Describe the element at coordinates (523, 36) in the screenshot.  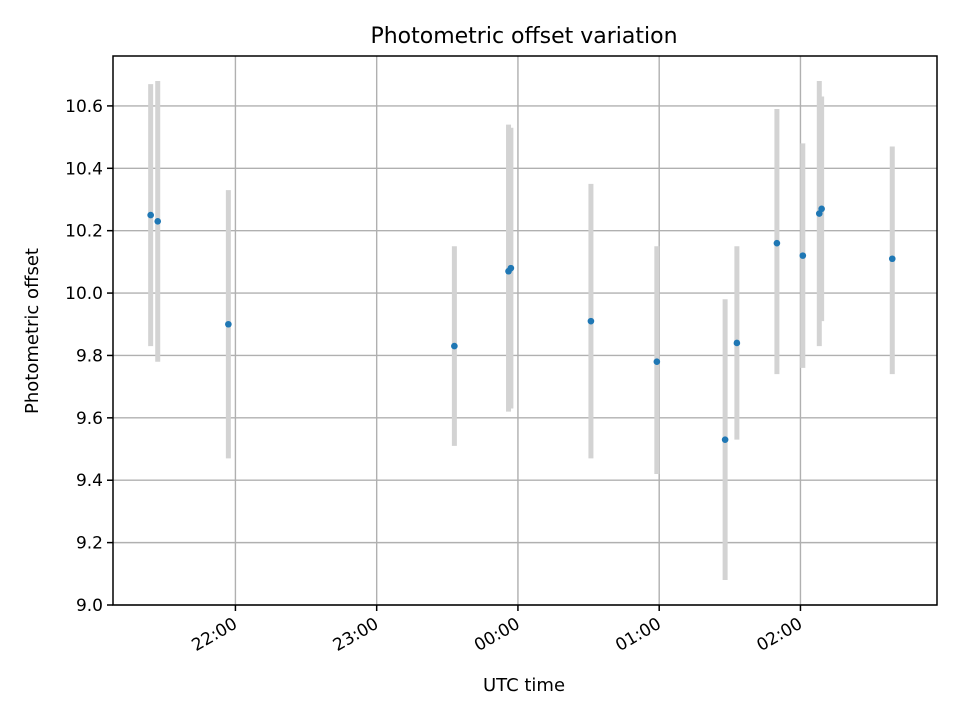
I see `chart-title: Photometric offset variation` at that location.